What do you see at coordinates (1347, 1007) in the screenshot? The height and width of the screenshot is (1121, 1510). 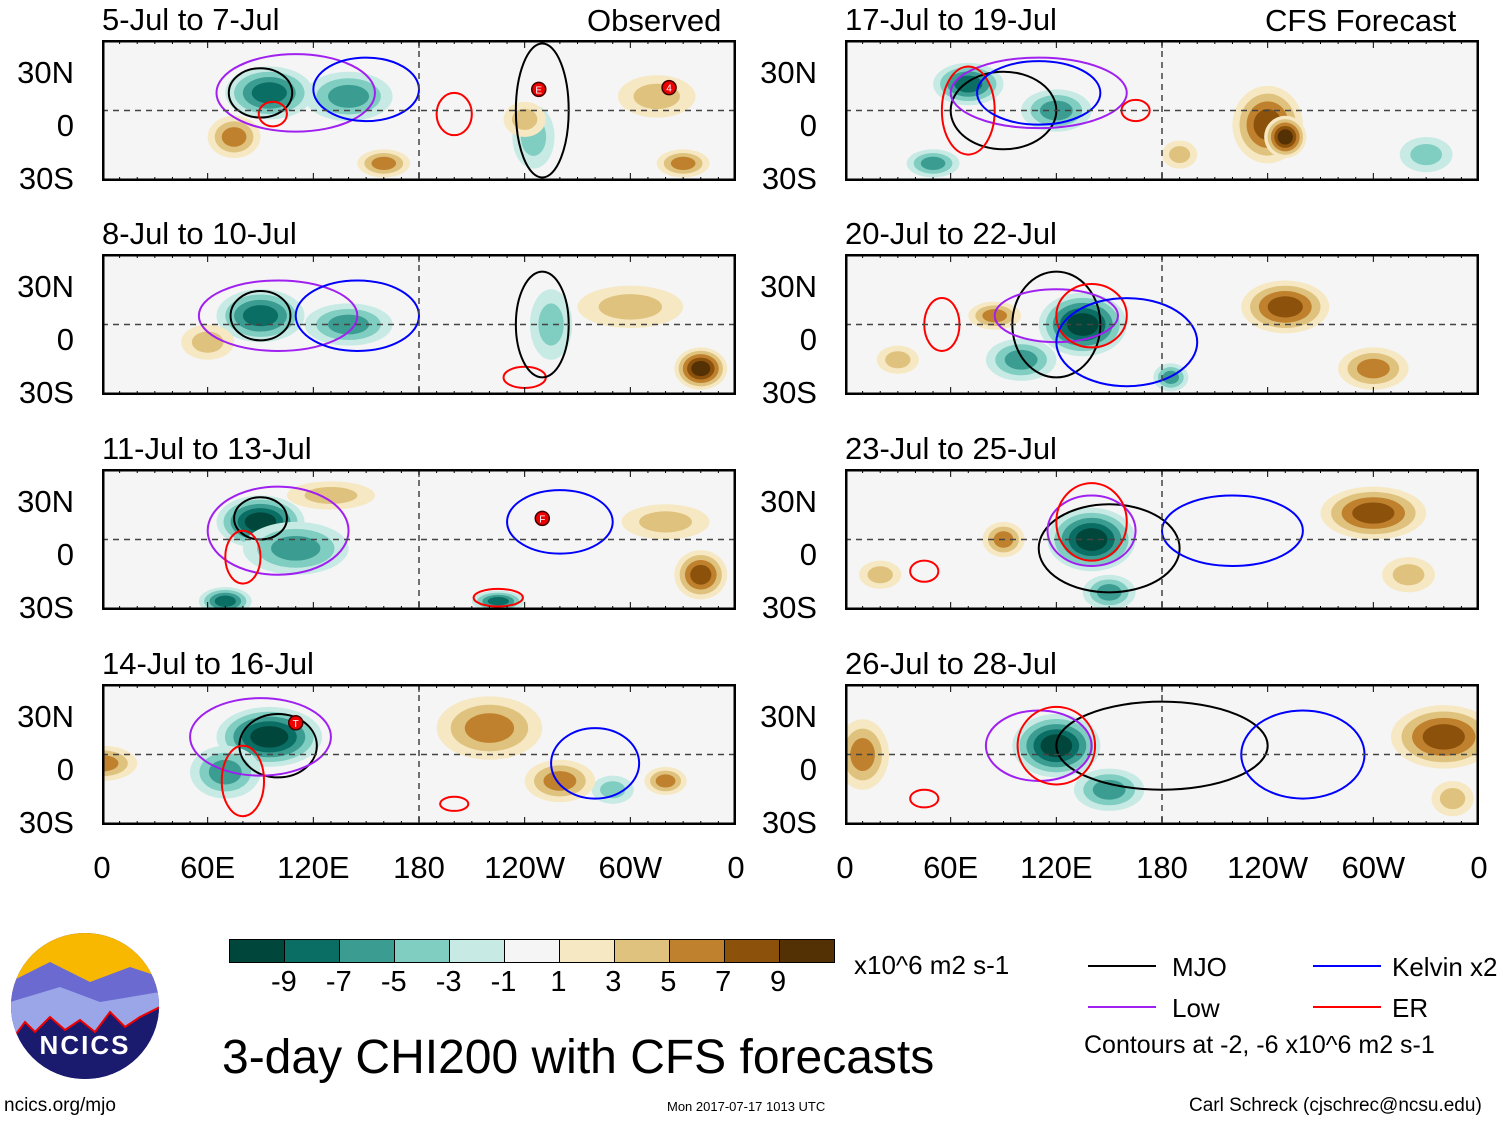 I see `er-line-icon` at bounding box center [1347, 1007].